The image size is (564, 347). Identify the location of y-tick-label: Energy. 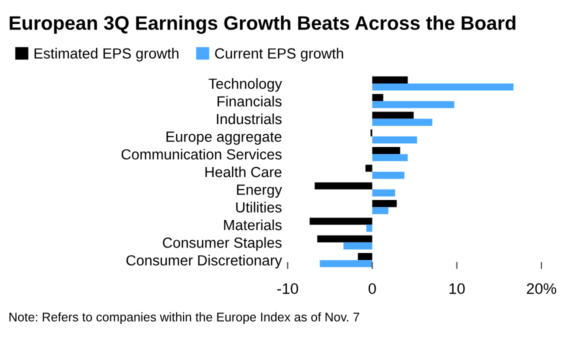
(259, 191).